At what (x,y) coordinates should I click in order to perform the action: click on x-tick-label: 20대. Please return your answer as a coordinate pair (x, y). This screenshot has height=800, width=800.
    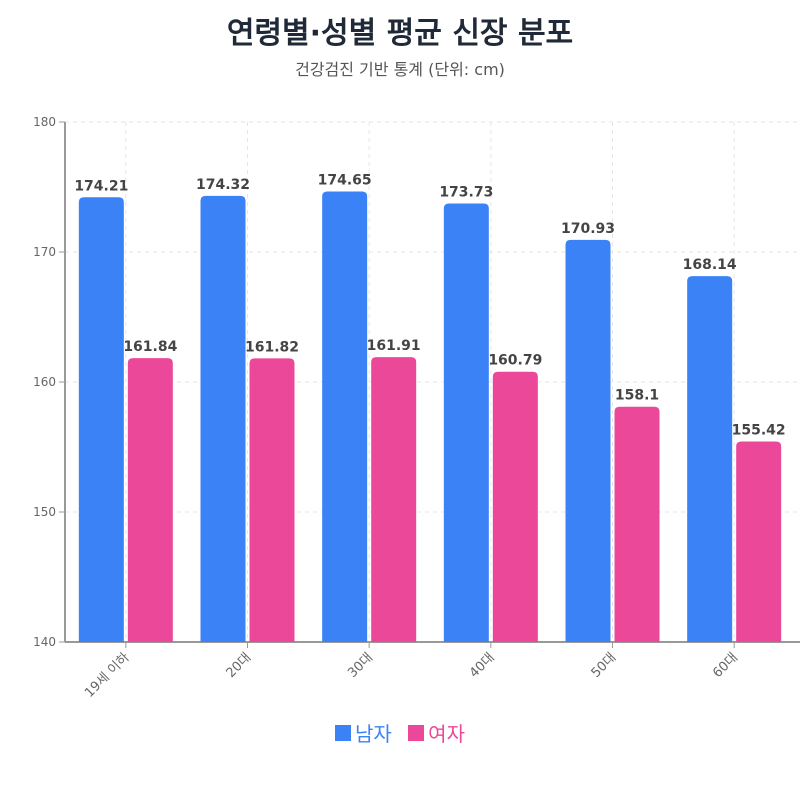
    Looking at the image, I should click on (239, 665).